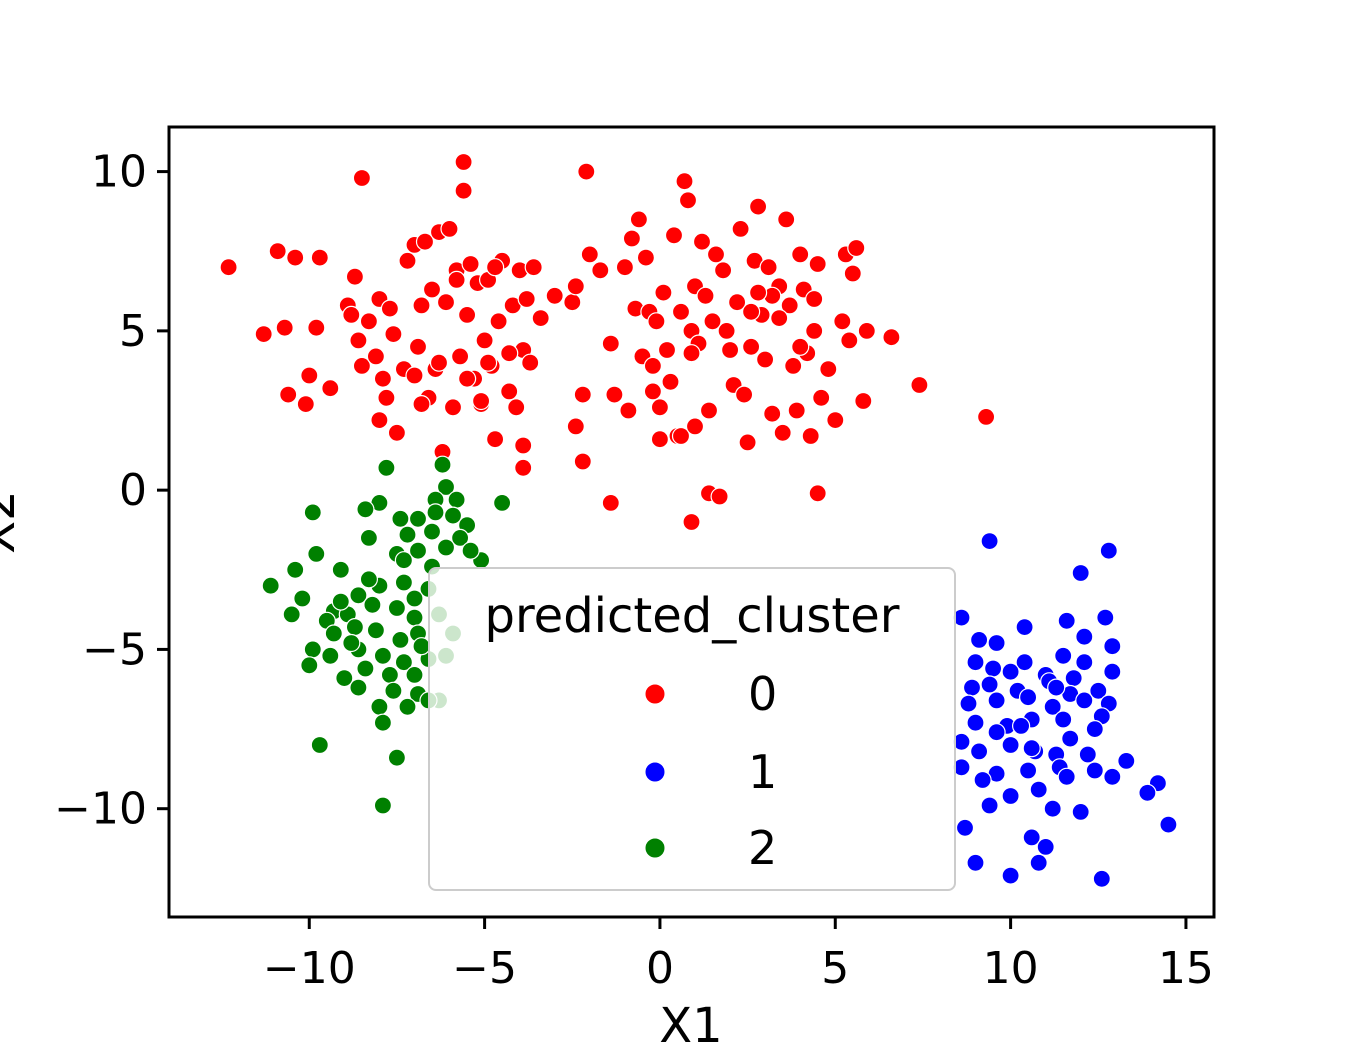  I want to click on x-axis-label: X1, so click(690, 1024).